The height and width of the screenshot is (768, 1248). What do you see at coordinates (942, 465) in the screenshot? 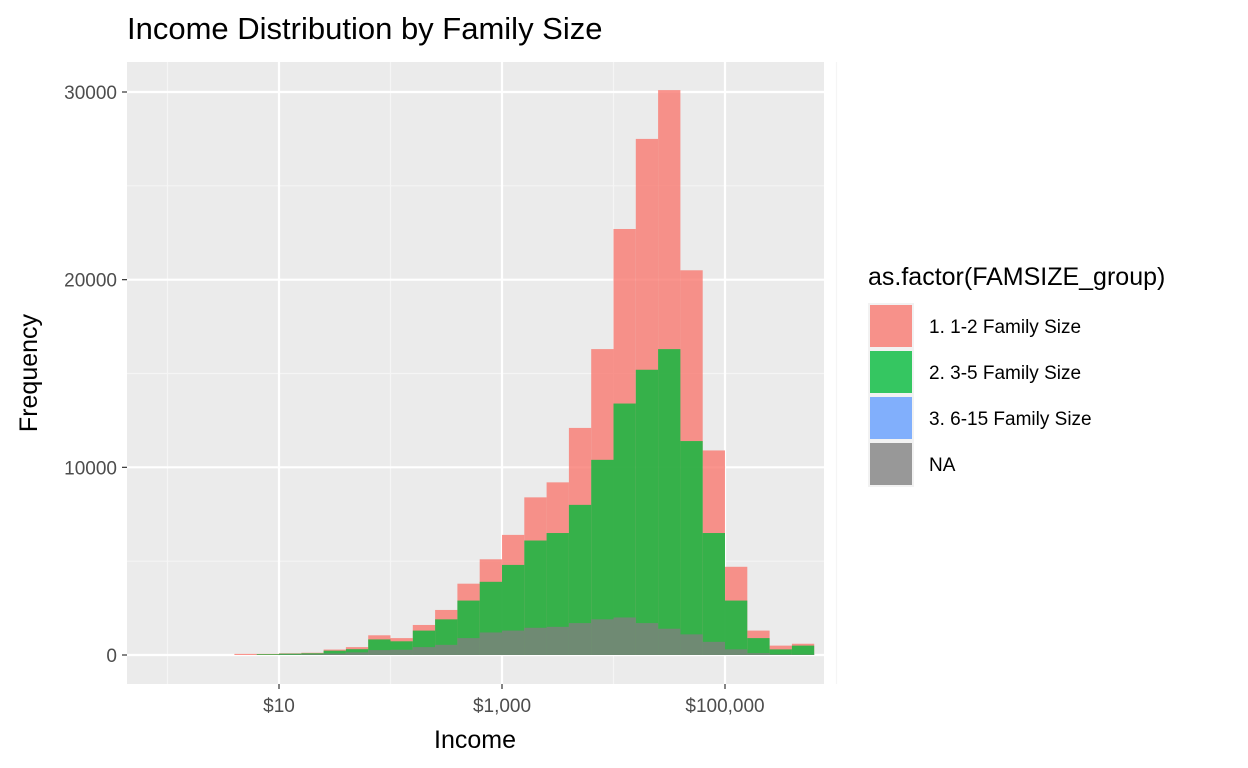
I see `legend-label: NA` at bounding box center [942, 465].